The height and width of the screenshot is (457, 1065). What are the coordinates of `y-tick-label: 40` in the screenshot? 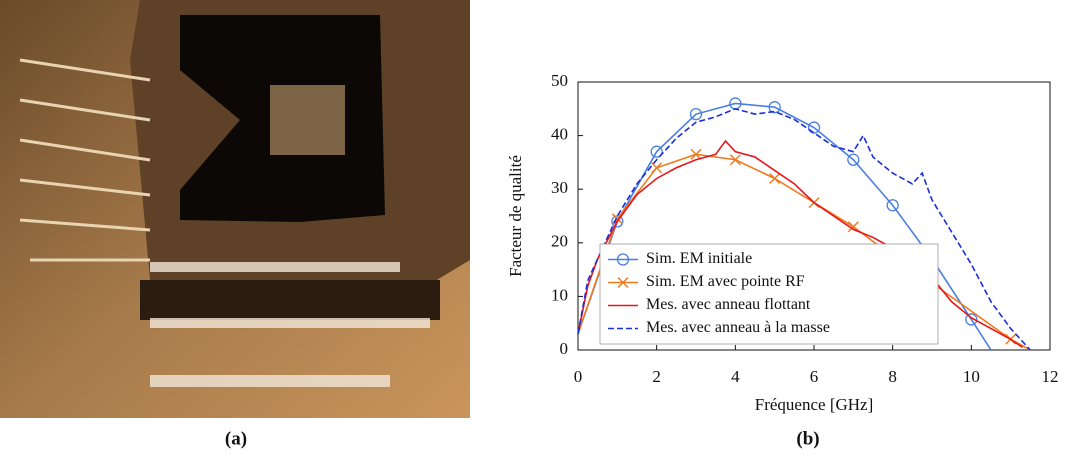 It's located at (559, 134).